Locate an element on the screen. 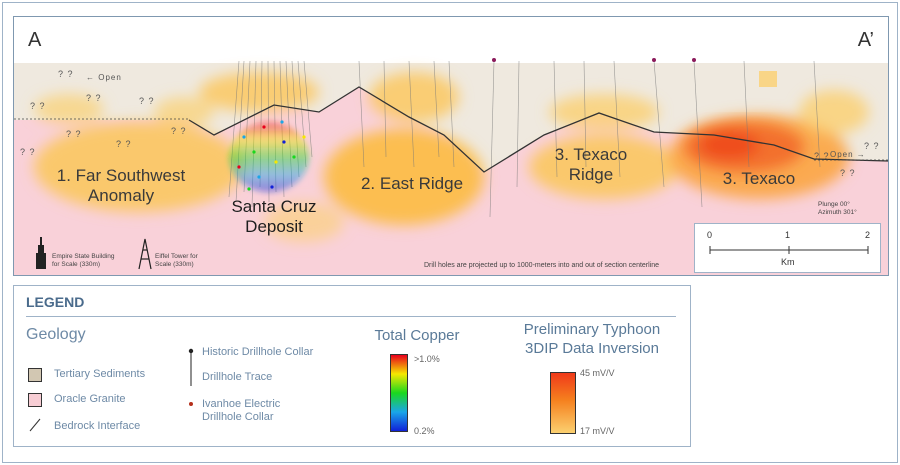 This screenshot has height=465, width=900. empire-state-building-icon is located at coordinates (41, 253).